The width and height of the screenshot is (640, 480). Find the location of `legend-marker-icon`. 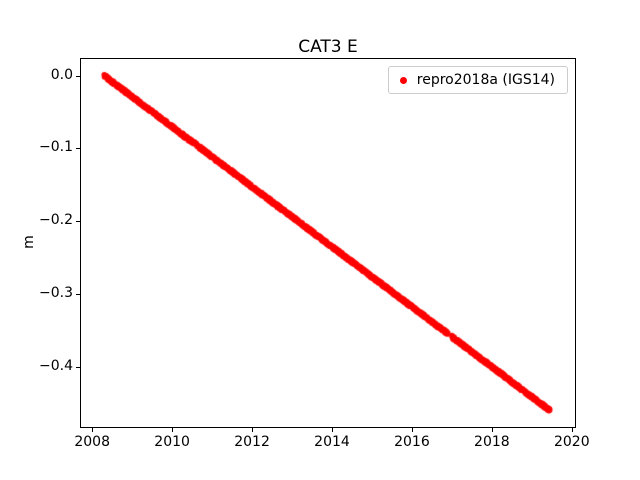

legend-marker-icon is located at coordinates (403, 80).